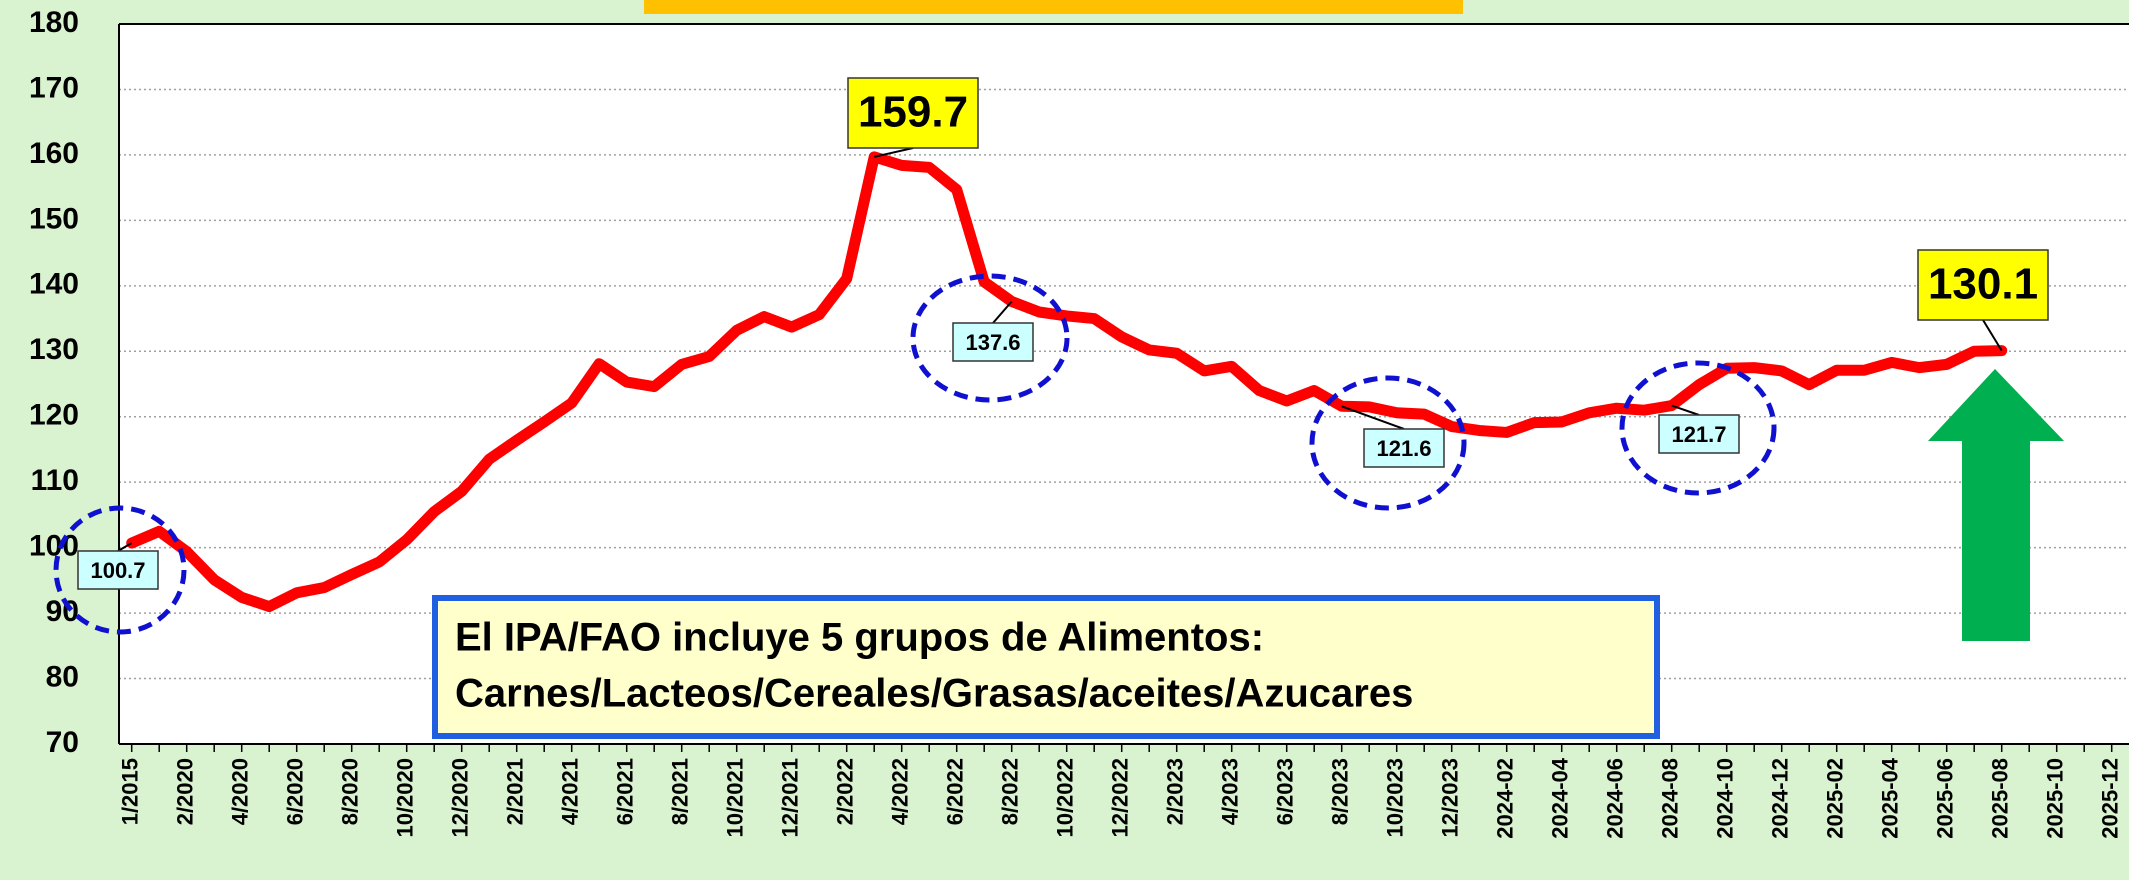  I want to click on x-tick-label: 2025-10, so click(2055, 798).